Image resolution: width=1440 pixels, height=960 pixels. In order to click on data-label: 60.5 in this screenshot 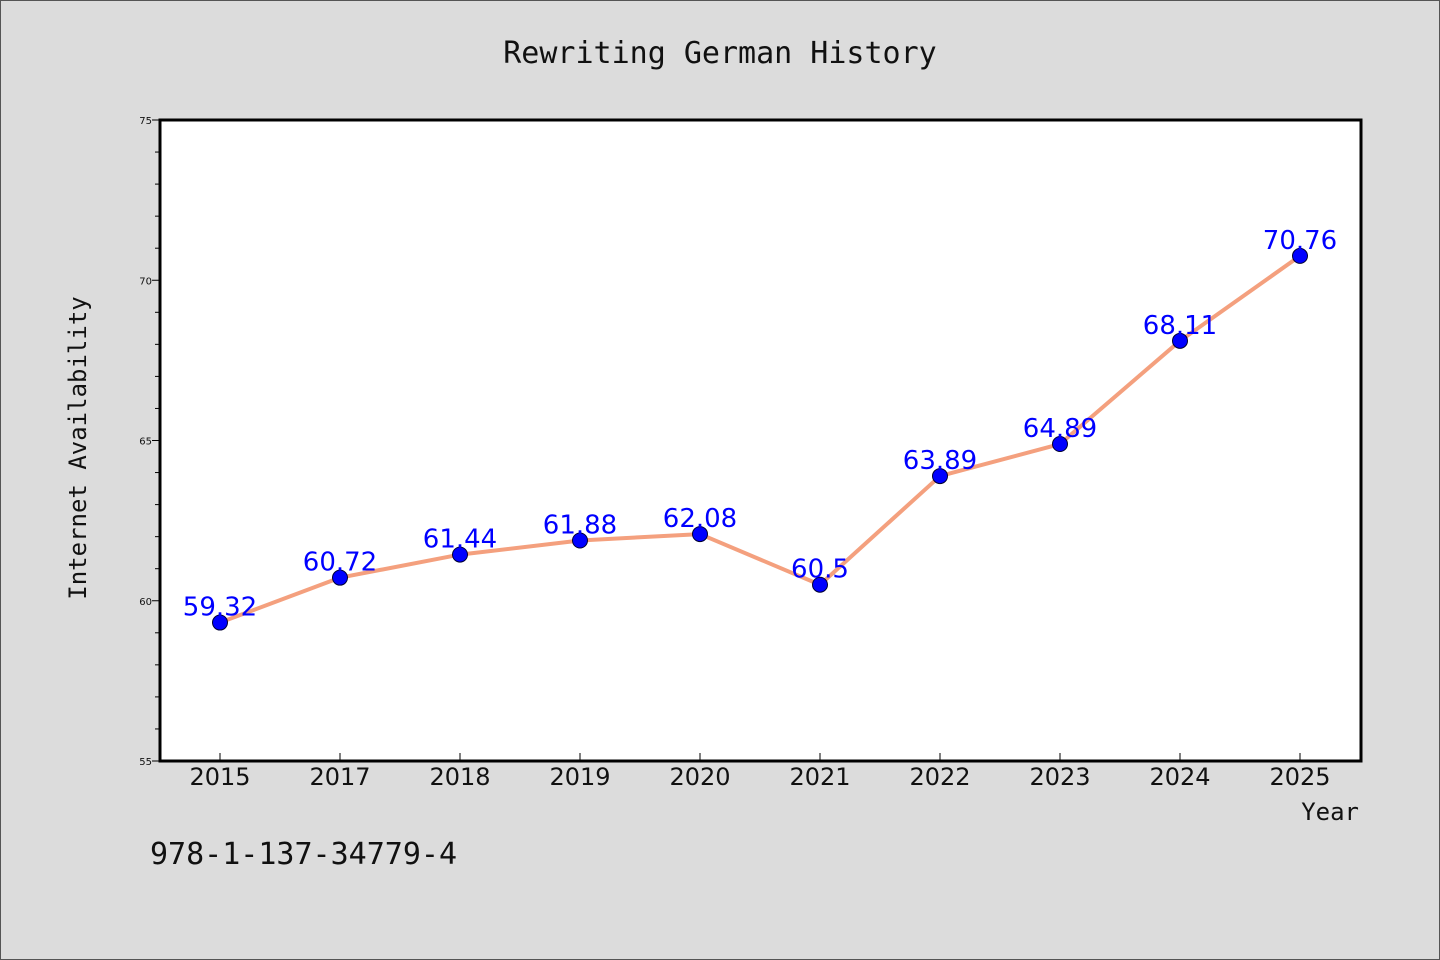, I will do `click(820, 570)`.